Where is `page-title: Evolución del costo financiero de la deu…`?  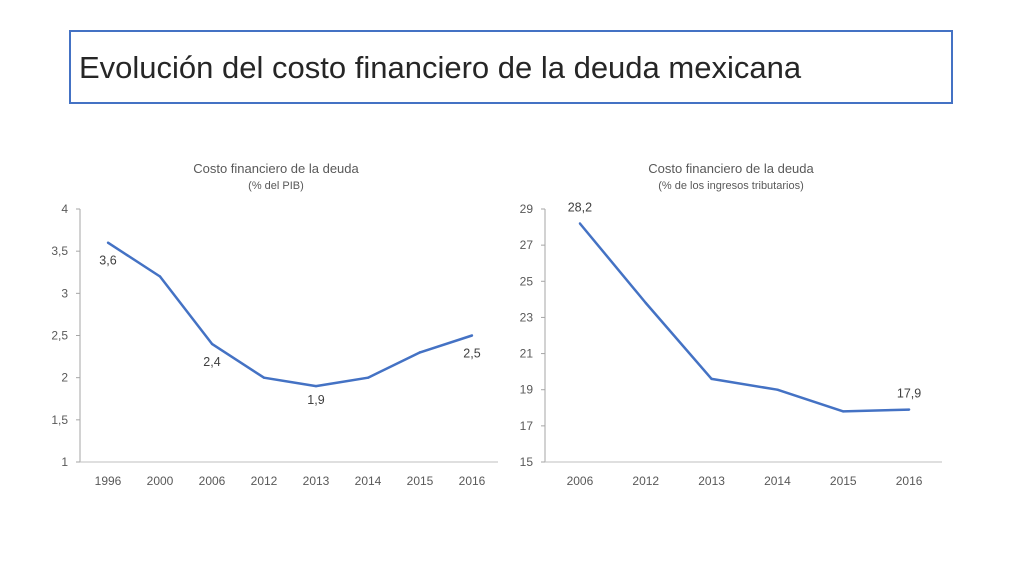 page-title: Evolución del costo financiero de la deu… is located at coordinates (440, 67).